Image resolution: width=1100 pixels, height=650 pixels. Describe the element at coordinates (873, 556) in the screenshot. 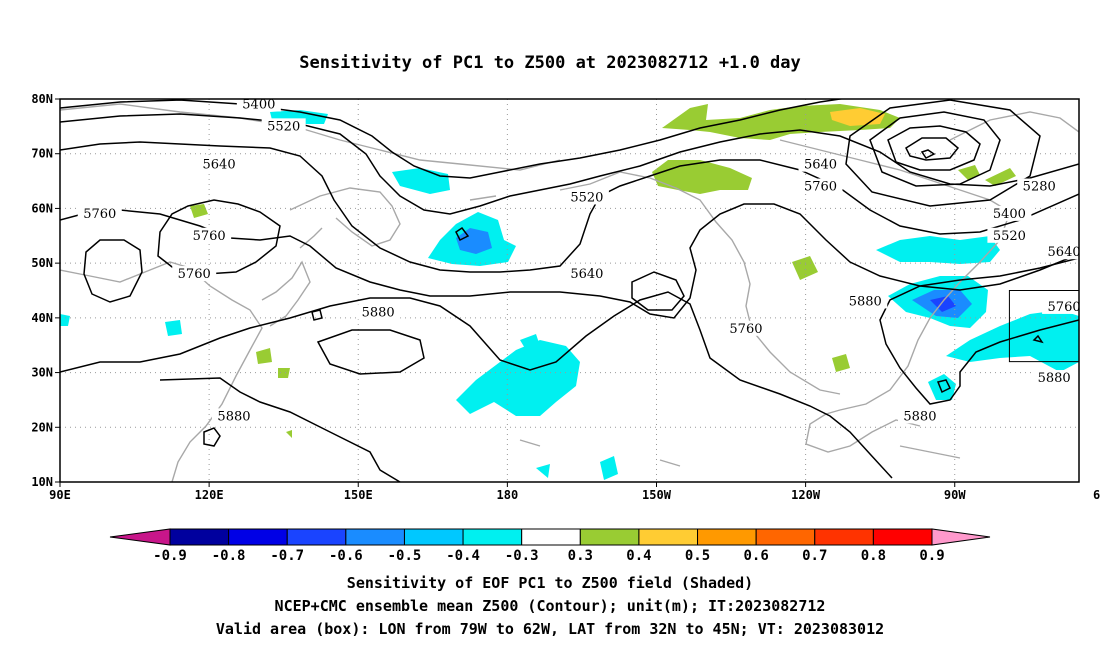

I see `colorbar-tick-label: 0.8` at that location.